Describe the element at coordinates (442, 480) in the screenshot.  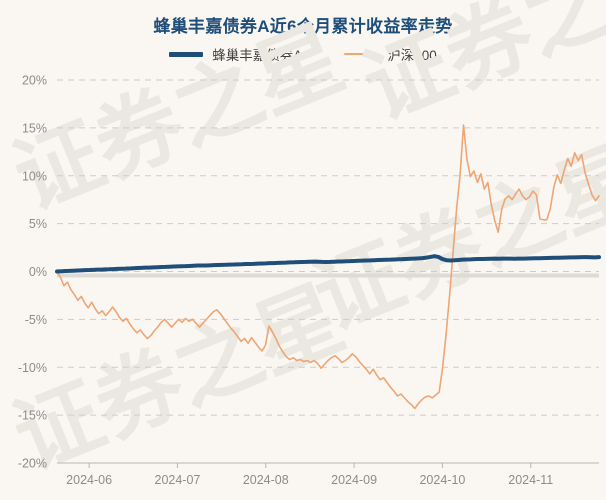
I see `x-axis-tick-label: 2024-10` at that location.